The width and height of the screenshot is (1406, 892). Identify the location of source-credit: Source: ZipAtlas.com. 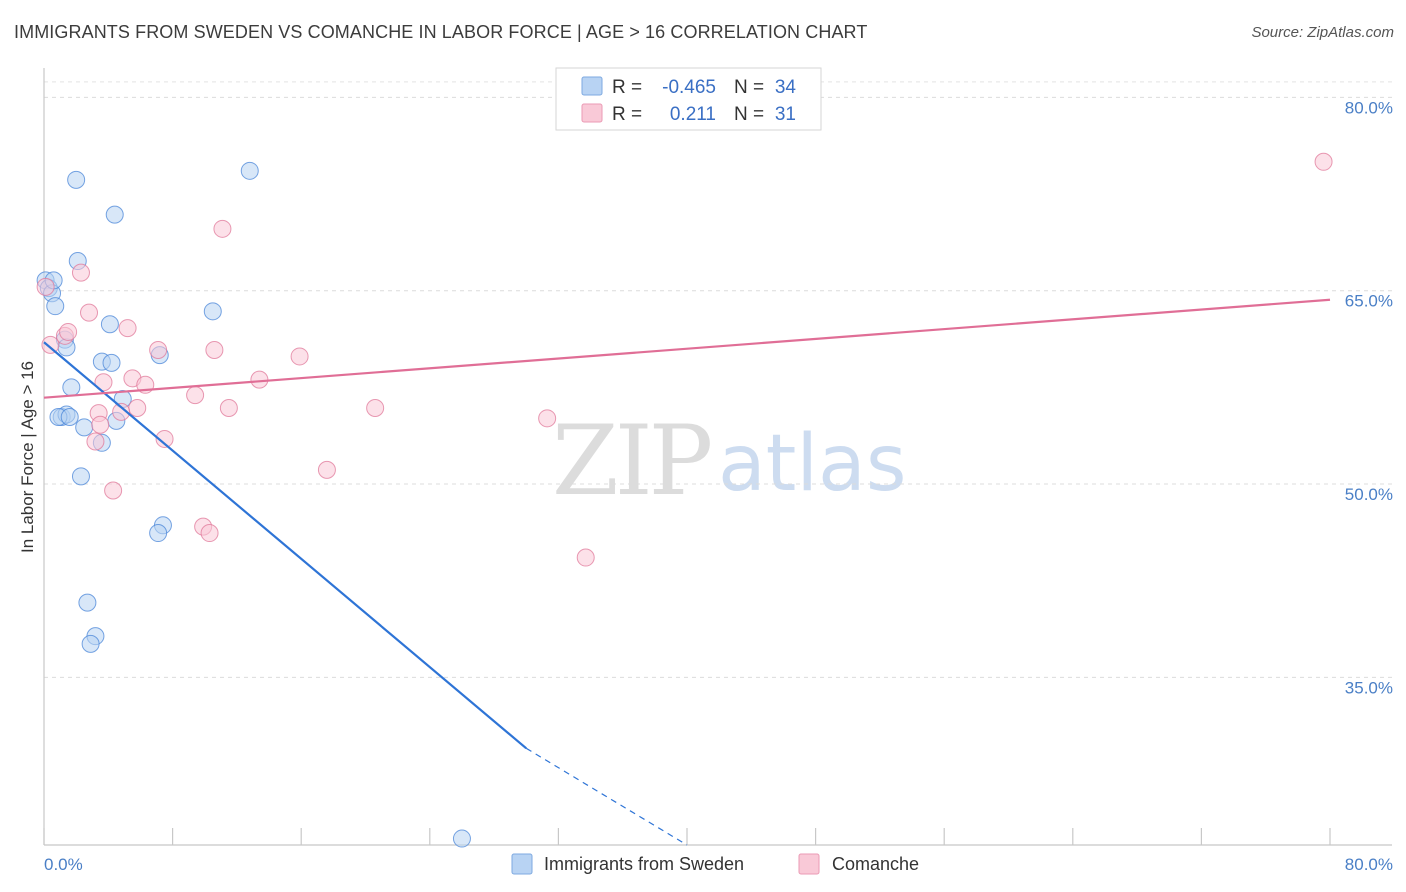
(1322, 32).